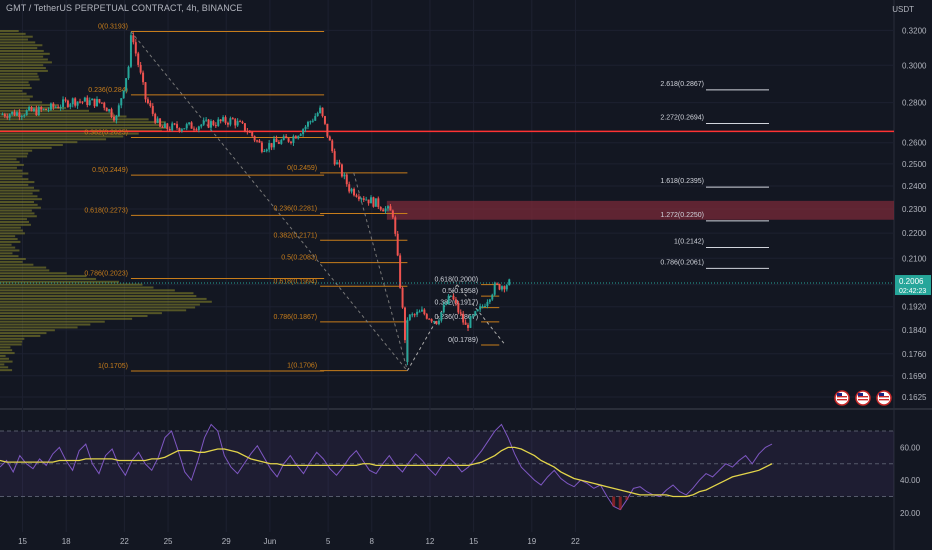 The width and height of the screenshot is (932, 550). Describe the element at coordinates (372, 541) in the screenshot. I see `time-tick-label: 8` at that location.